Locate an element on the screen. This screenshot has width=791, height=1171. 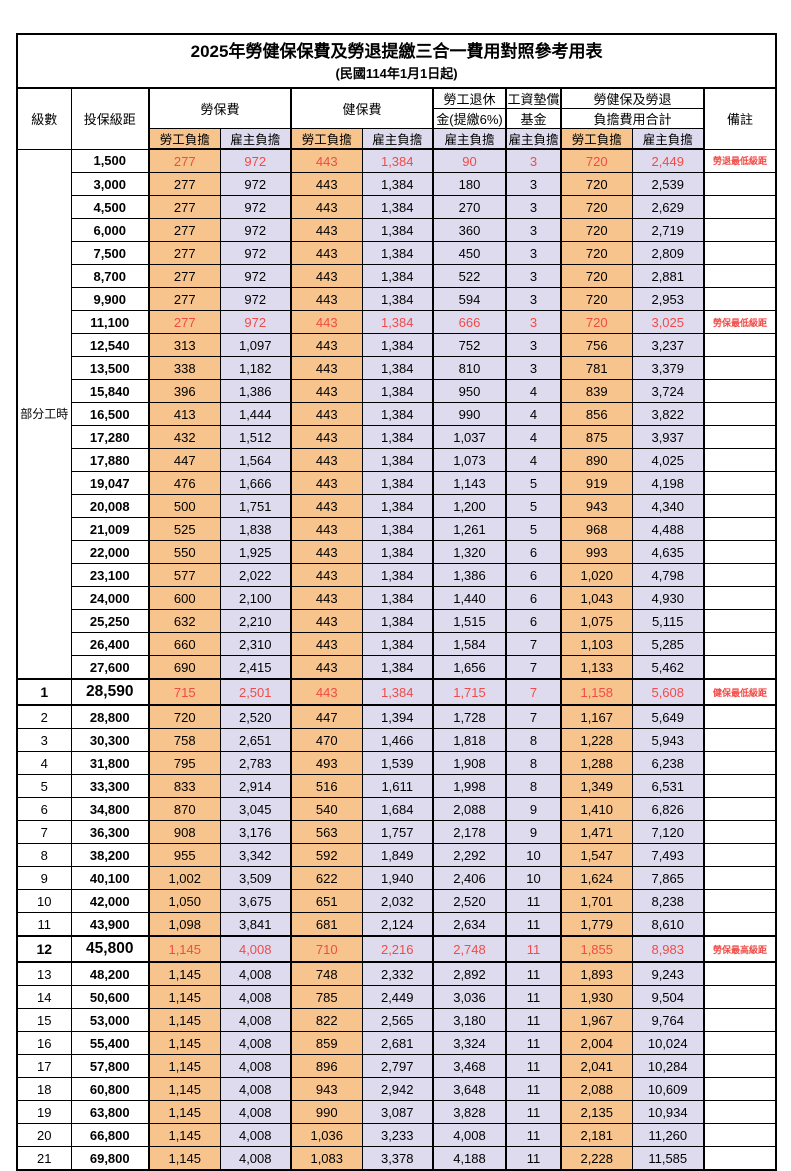
value-cell: 493 is located at coordinates (326, 763).